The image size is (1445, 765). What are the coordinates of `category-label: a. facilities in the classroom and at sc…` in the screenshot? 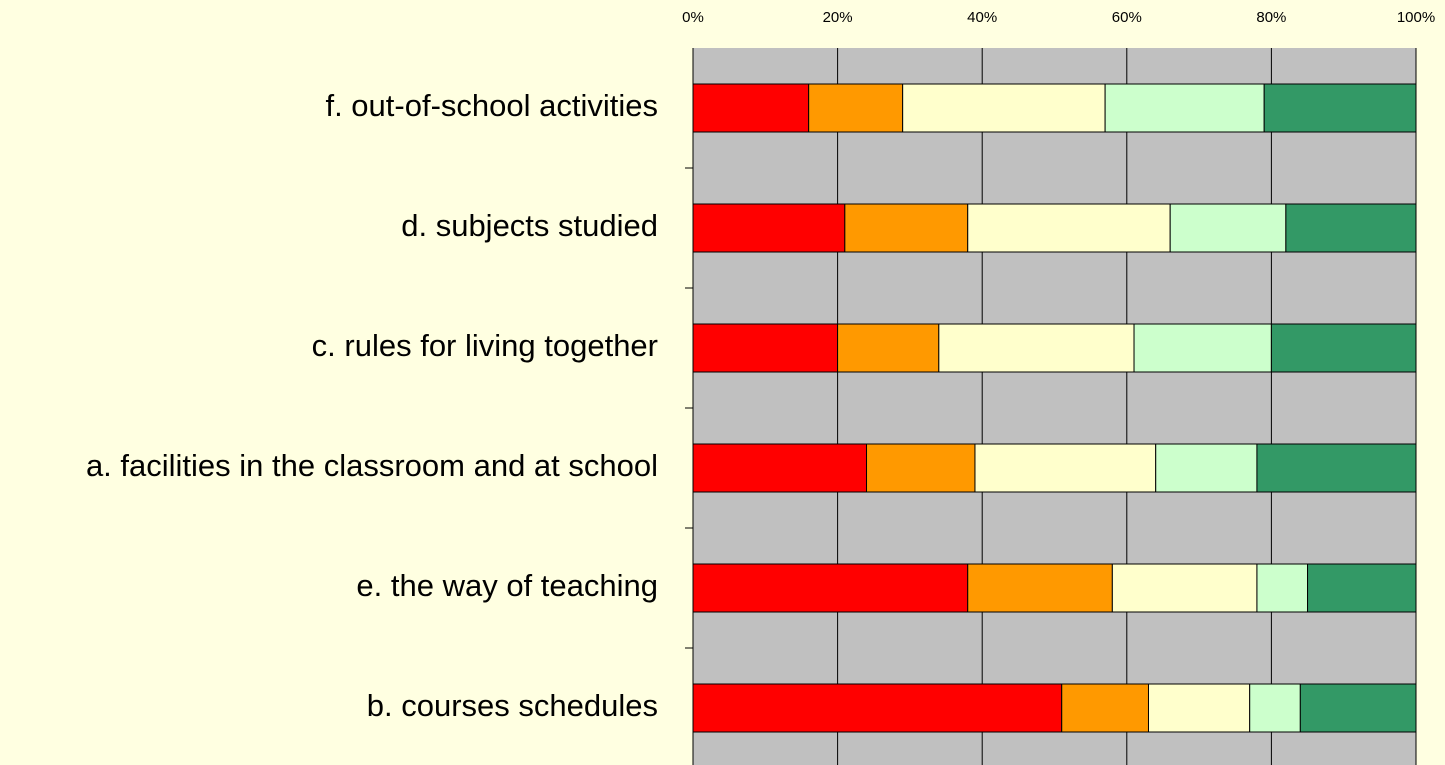 It's located at (372, 465).